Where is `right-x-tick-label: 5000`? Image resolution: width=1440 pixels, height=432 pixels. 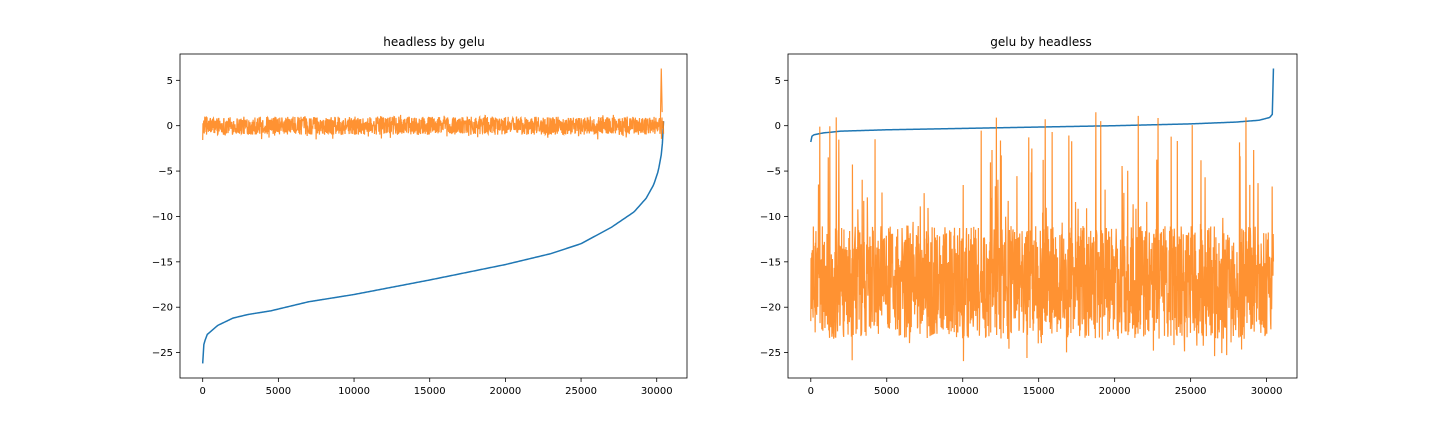 right-x-tick-label: 5000 is located at coordinates (886, 391).